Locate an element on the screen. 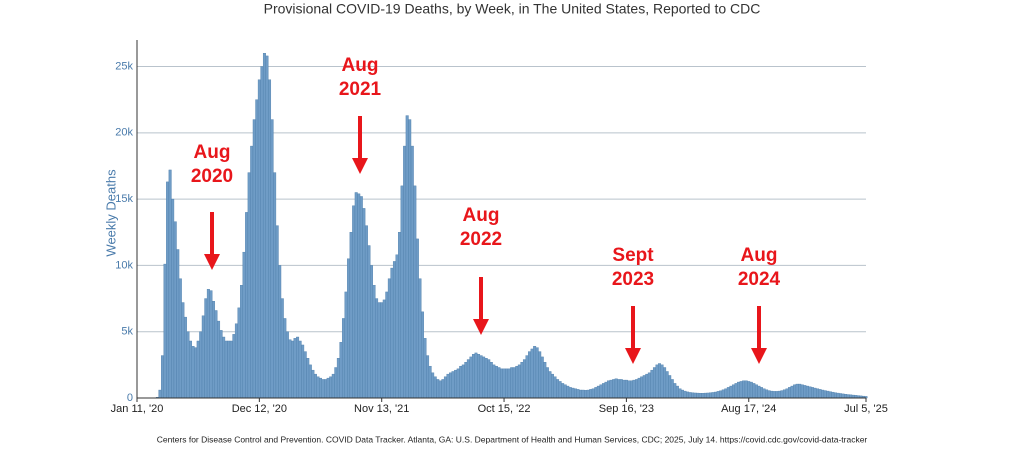 This screenshot has height=462, width=1024. y-tick-label: 5k is located at coordinates (127, 332).